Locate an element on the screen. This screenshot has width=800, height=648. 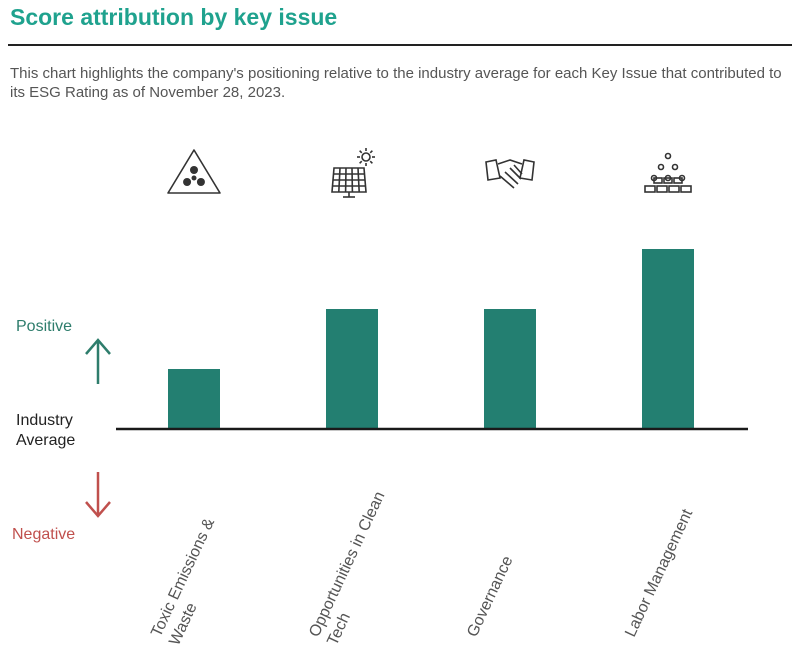
category-label-2: Governance is located at coordinates (490, 596).